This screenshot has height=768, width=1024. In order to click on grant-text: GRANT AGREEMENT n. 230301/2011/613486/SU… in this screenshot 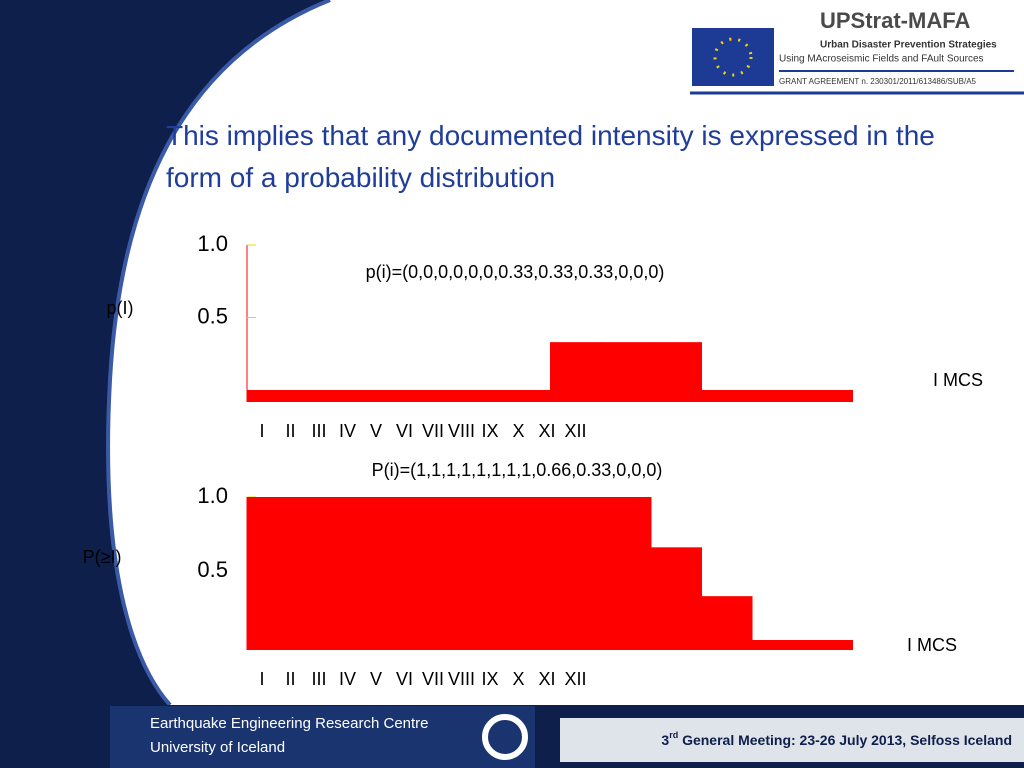, I will do `click(878, 81)`.